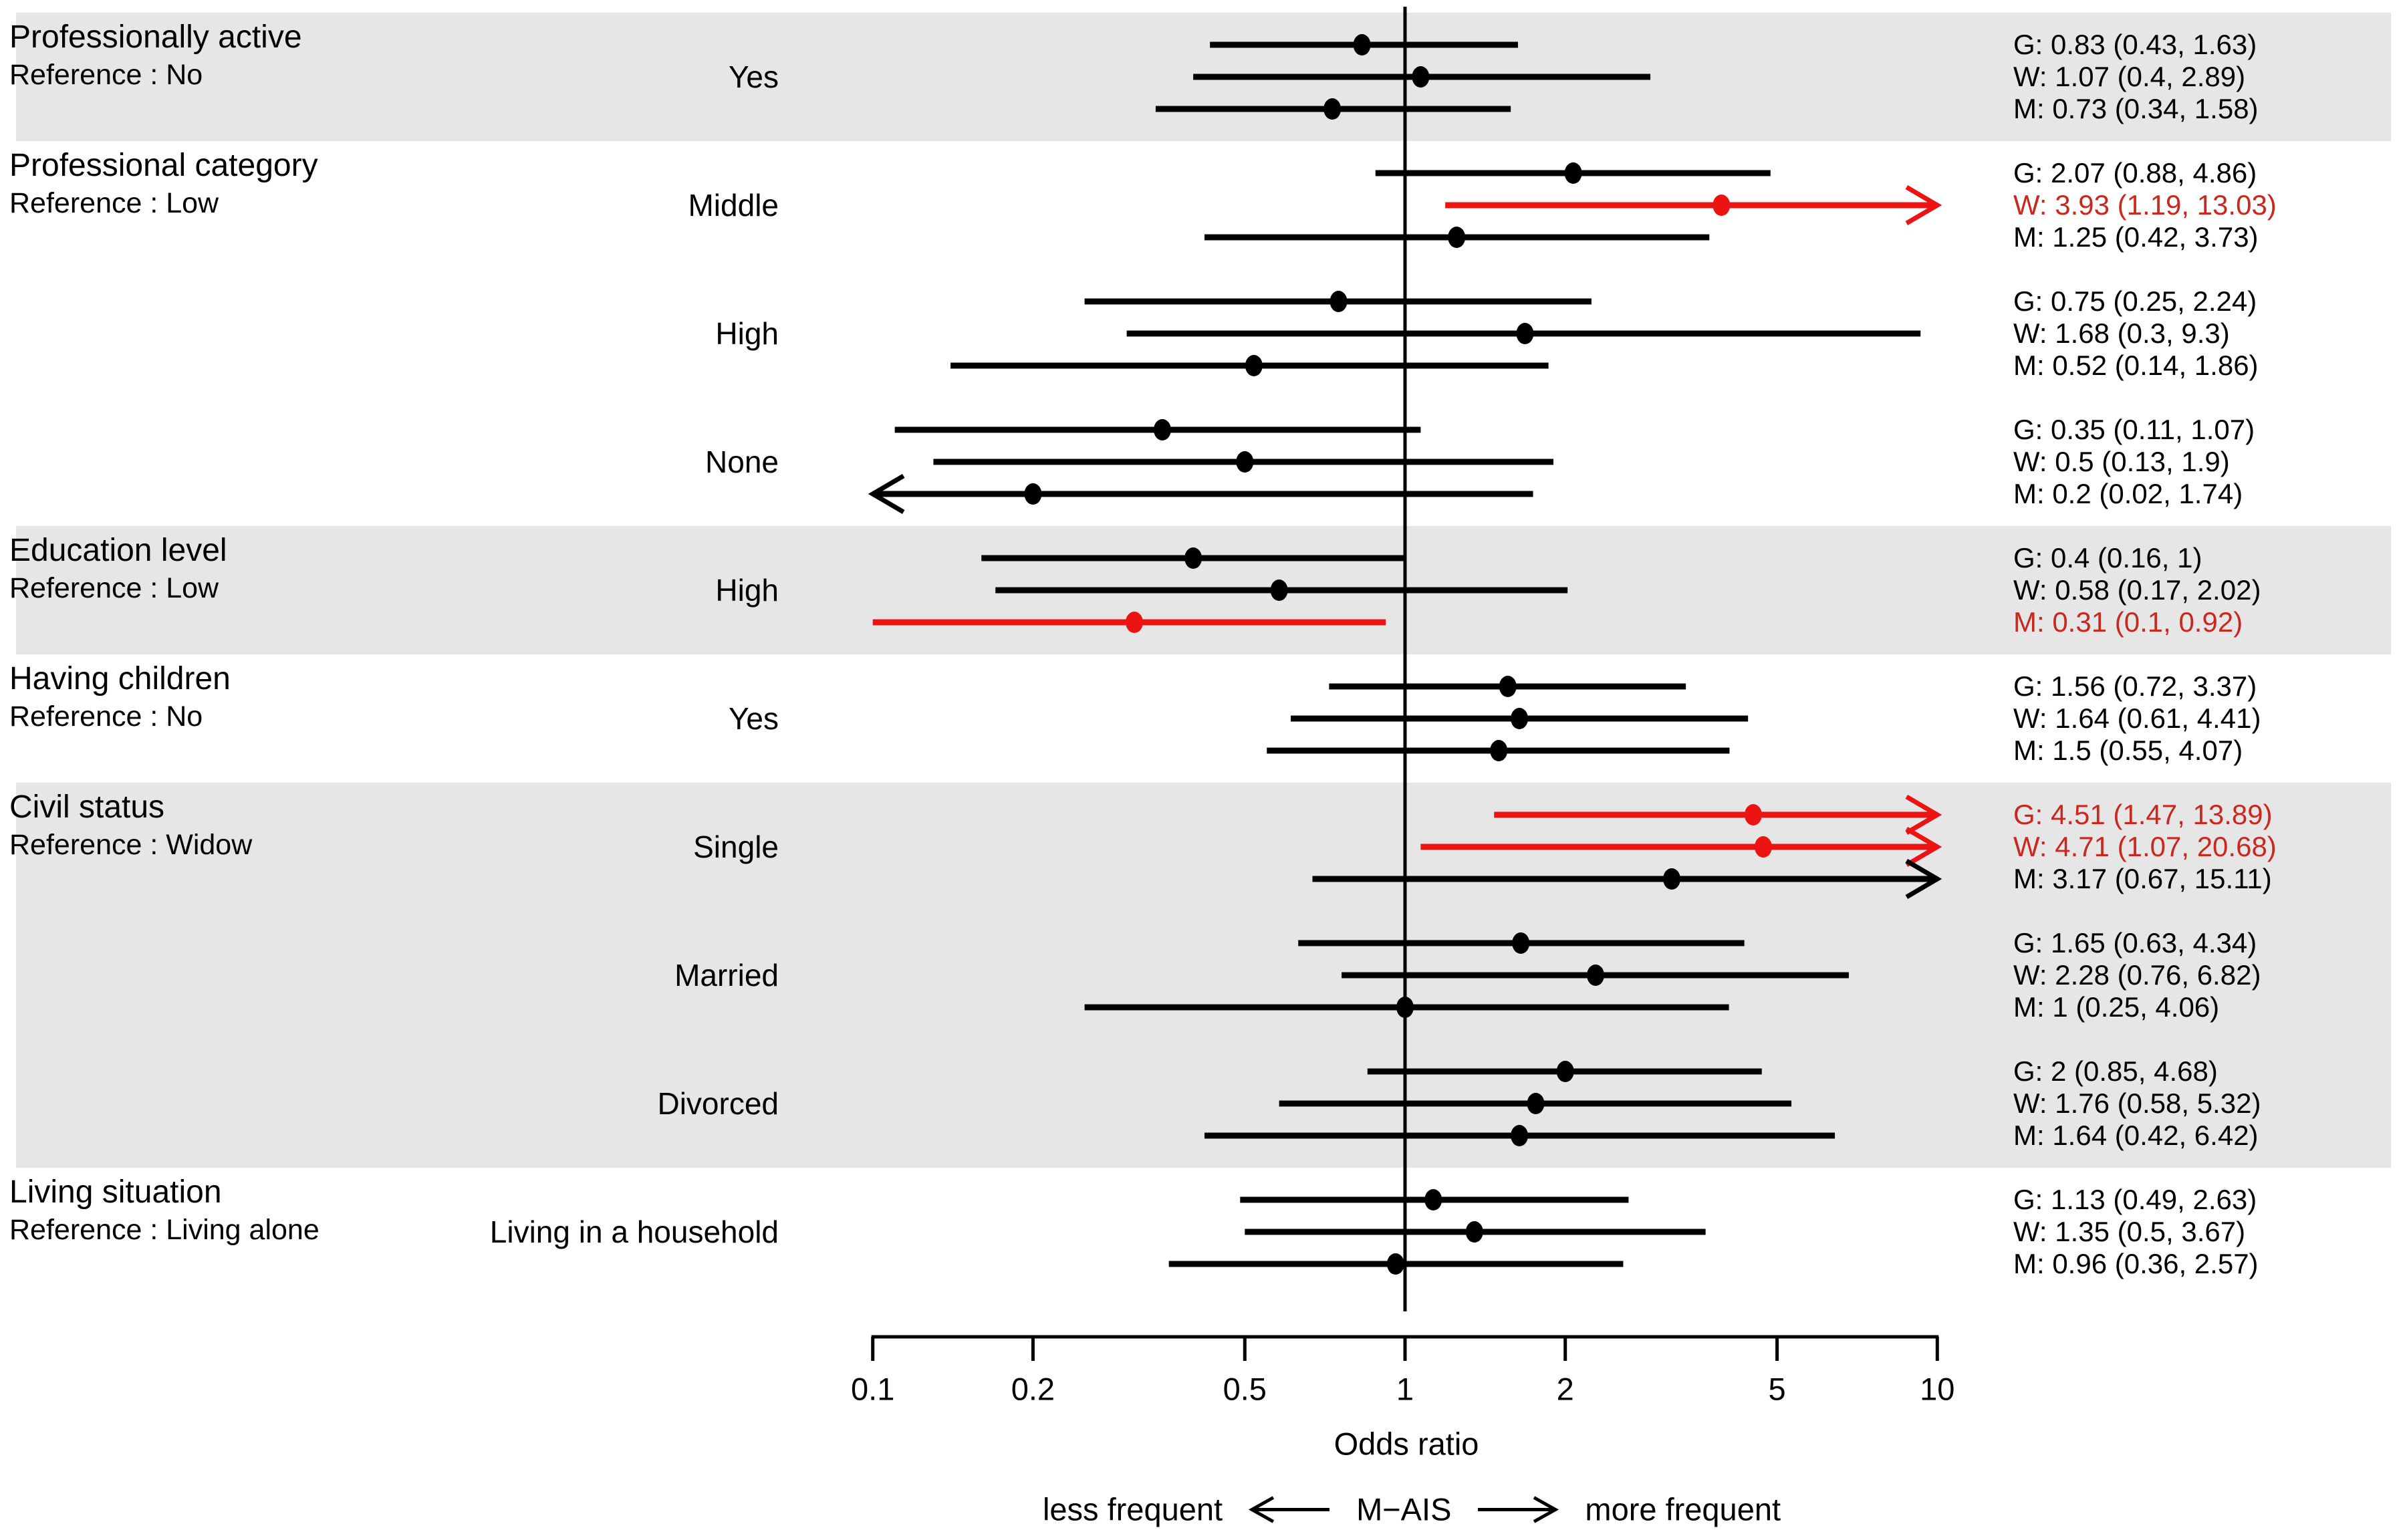 This screenshot has width=2407, height=1540. What do you see at coordinates (2135, 44) in the screenshot?
I see `estimate-value-label: G: 0.83 (0.43, 1.63)` at bounding box center [2135, 44].